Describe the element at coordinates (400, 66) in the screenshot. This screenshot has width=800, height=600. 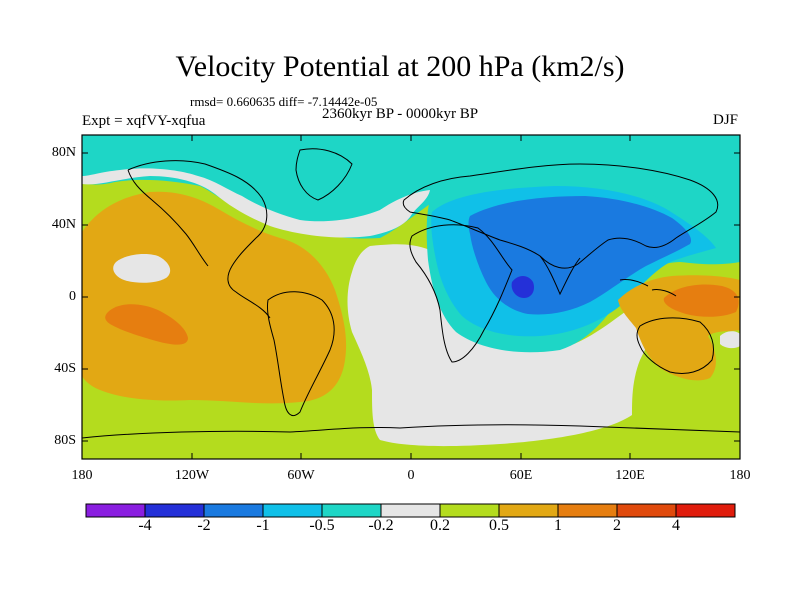
I see `plot-title: Velocity Potential at 200 hPa (km2/s)` at that location.